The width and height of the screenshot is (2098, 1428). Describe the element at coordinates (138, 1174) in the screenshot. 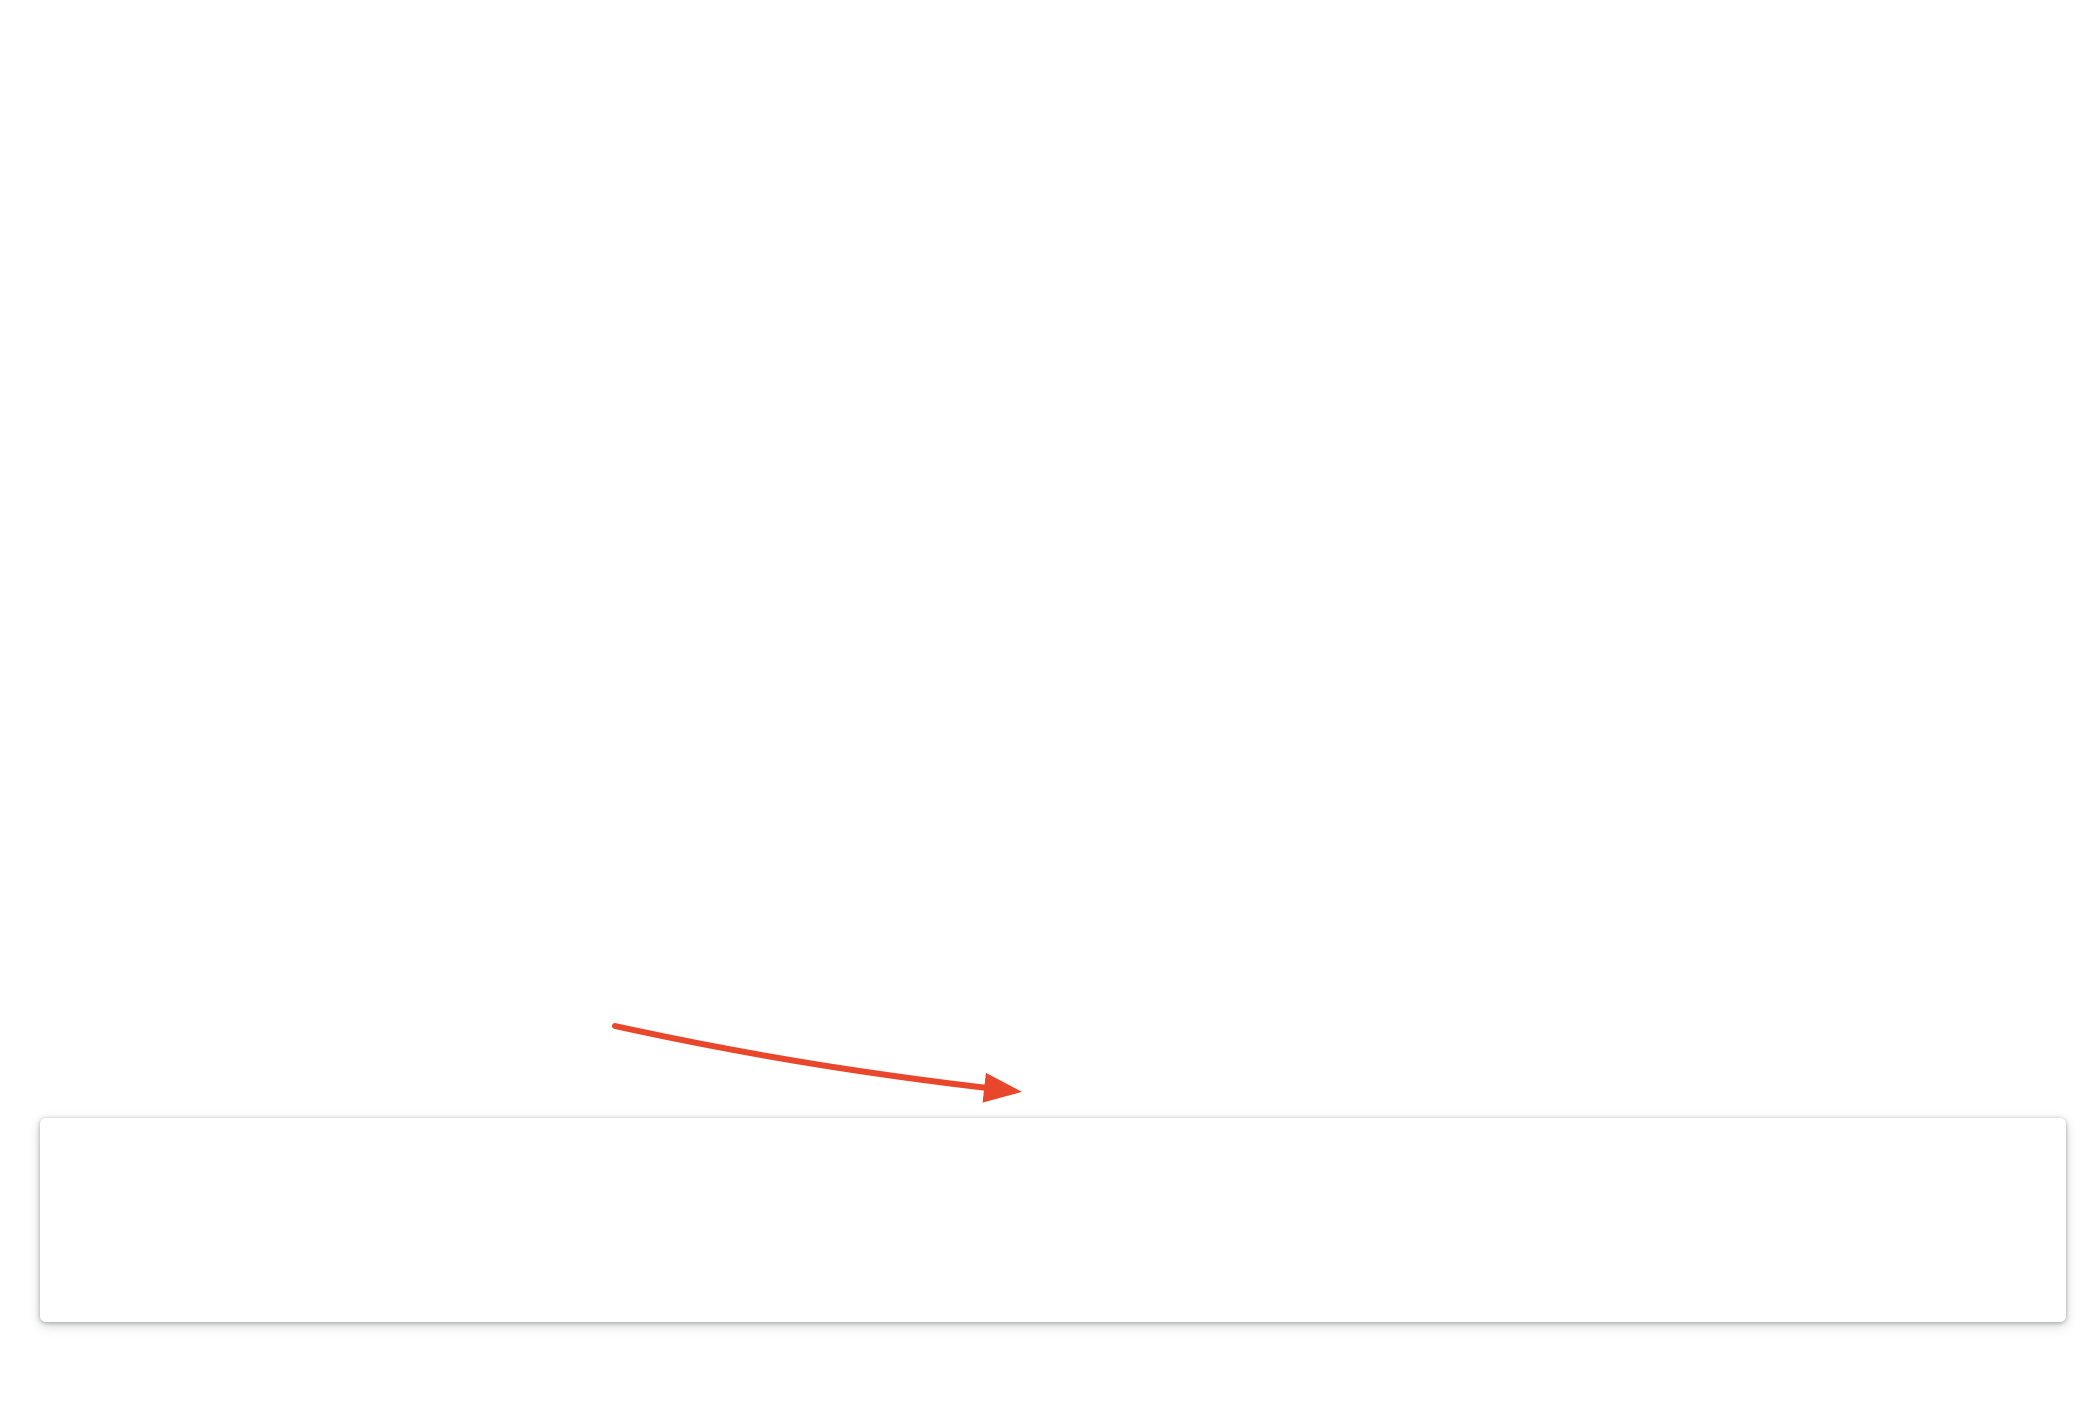

I see `show-stacks-button` at that location.